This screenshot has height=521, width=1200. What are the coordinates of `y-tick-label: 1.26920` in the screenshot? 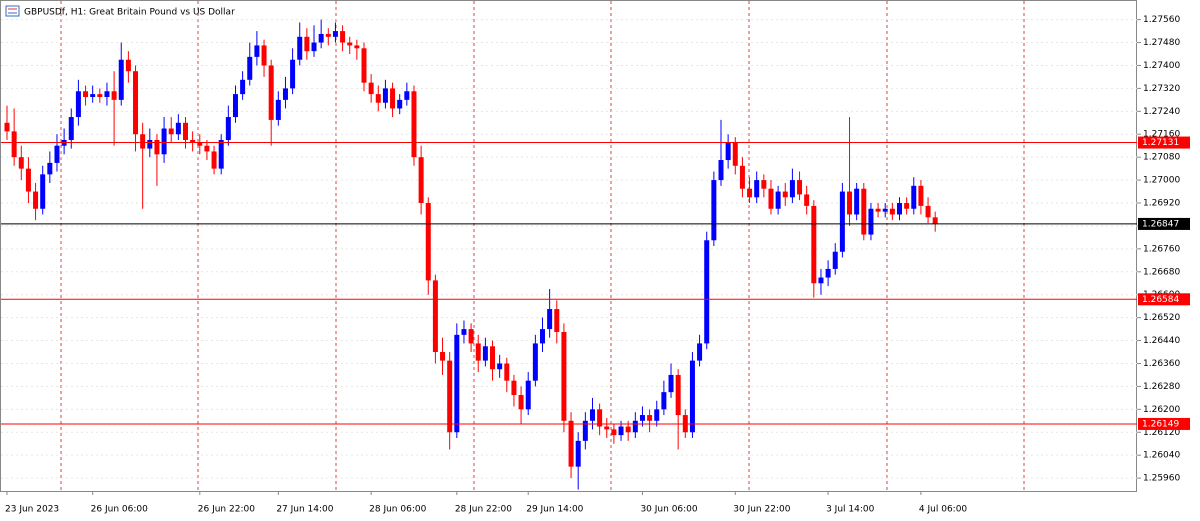 It's located at (1161, 204).